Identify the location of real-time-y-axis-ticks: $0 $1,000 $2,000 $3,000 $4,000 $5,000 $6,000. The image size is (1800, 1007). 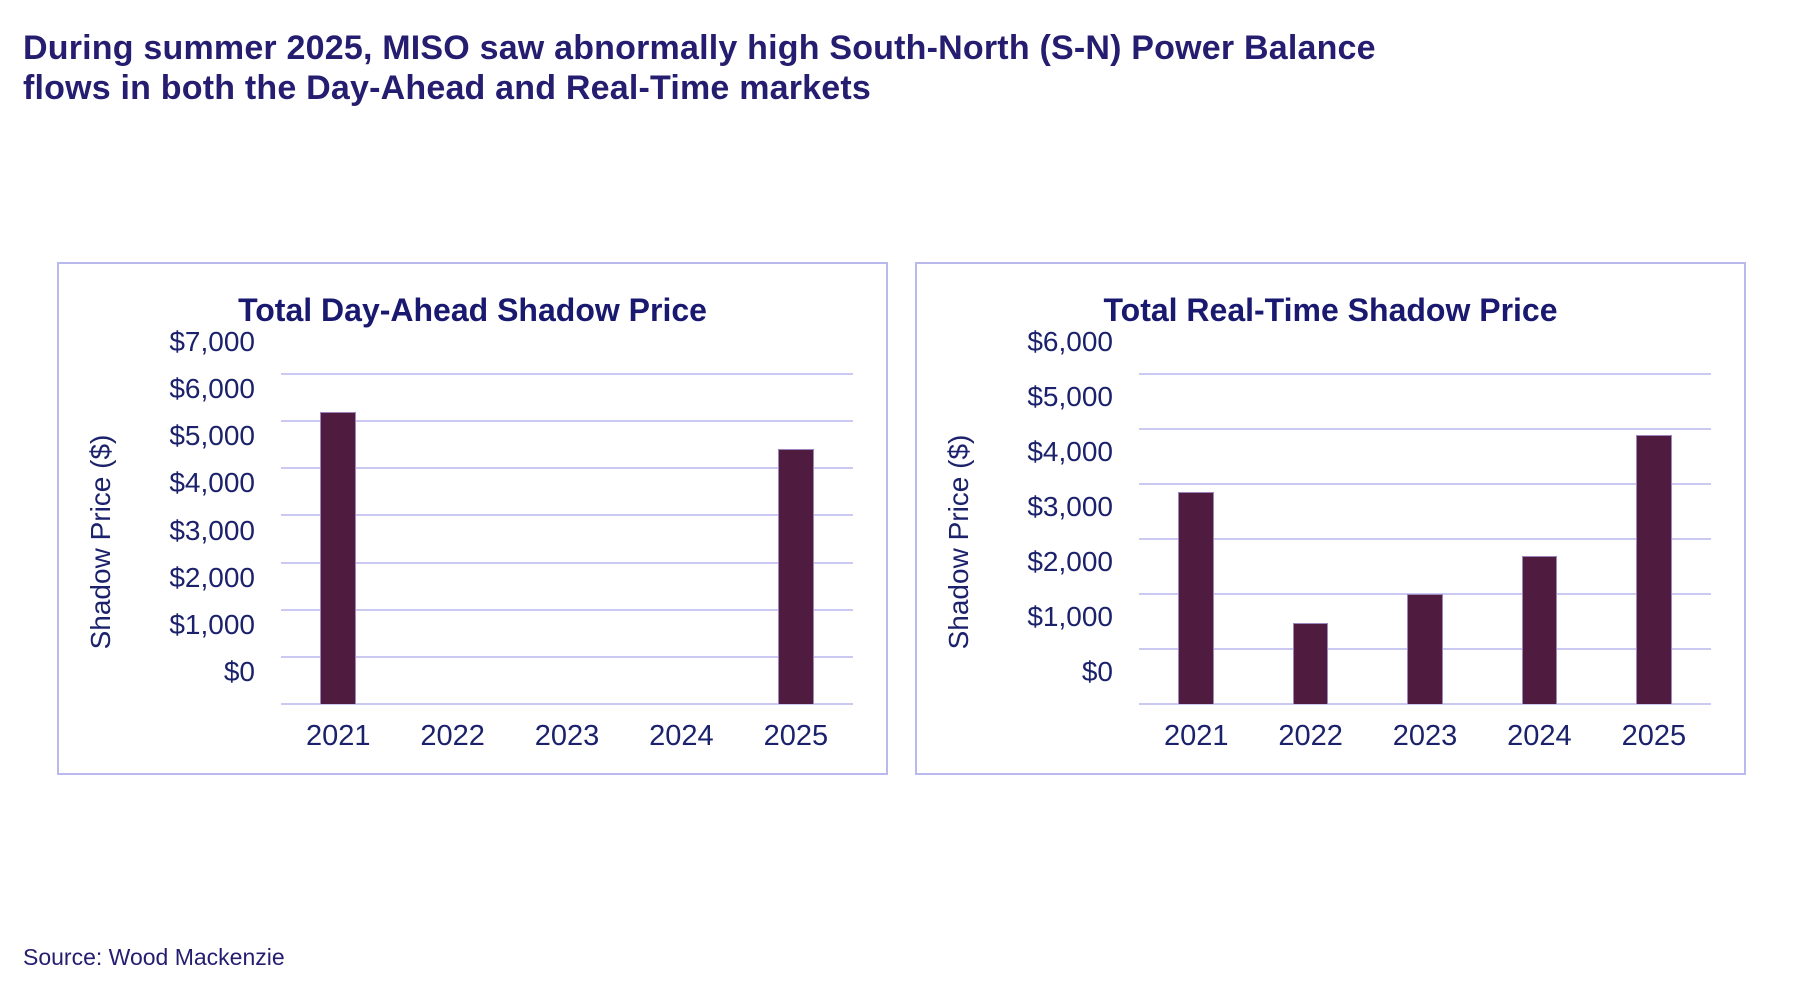
(1043, 515).